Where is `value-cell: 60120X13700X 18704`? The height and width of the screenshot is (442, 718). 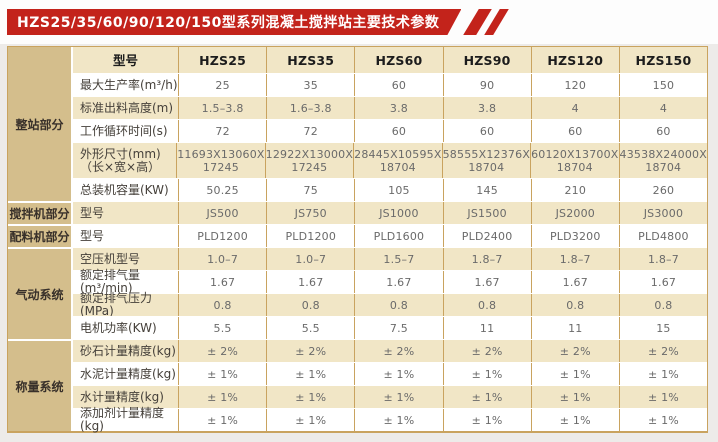
value-cell: 60120X13700X 18704 is located at coordinates (575, 160).